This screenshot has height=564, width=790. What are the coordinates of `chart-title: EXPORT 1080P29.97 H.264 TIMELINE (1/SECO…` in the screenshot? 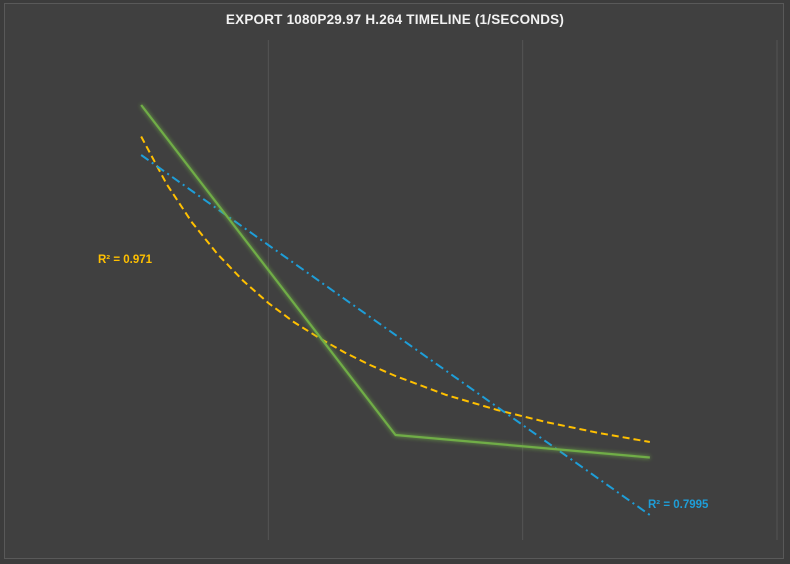 It's located at (395, 19).